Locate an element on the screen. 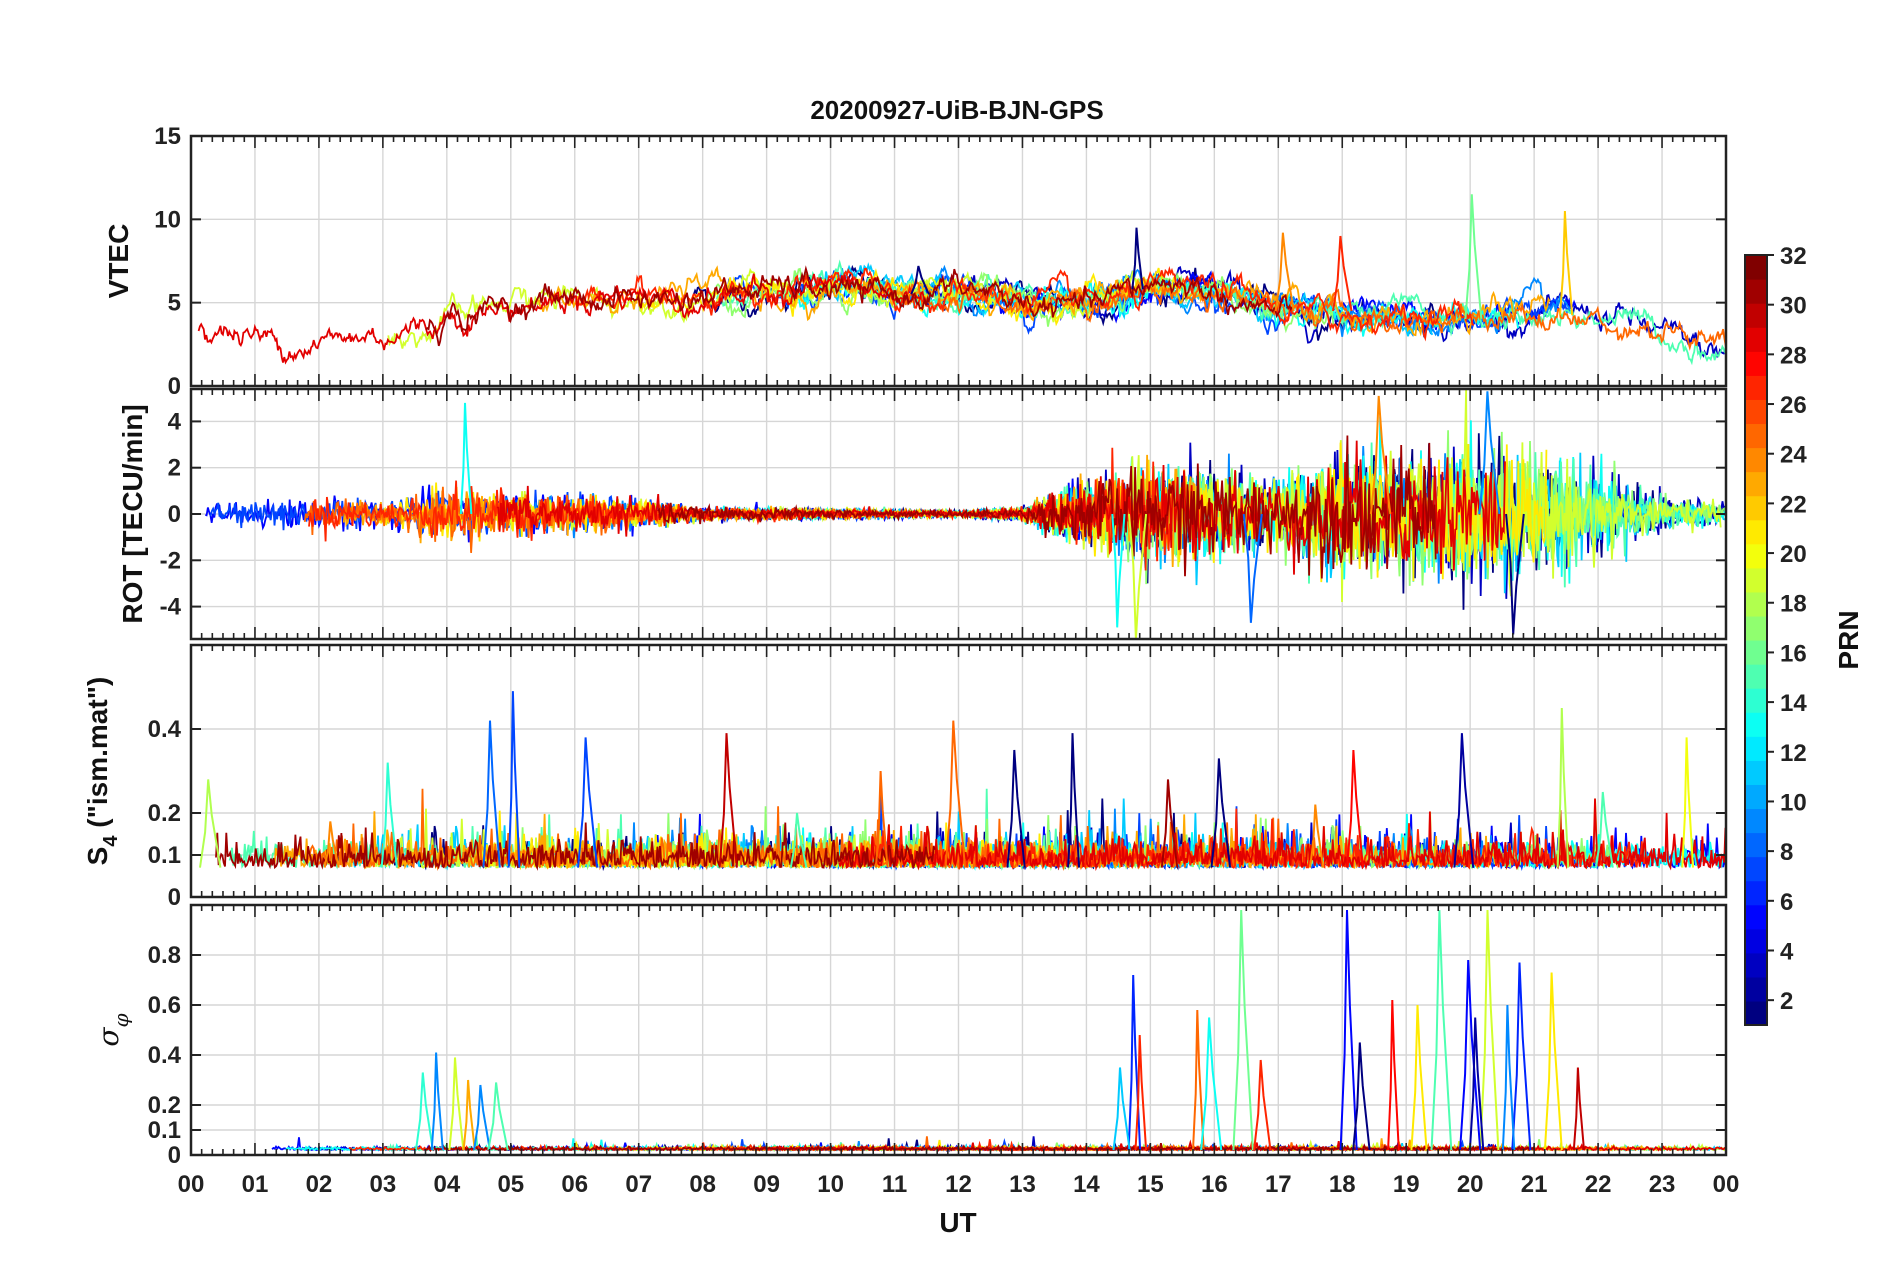 This screenshot has height=1272, width=1902. x-tick-label: 22 is located at coordinates (1598, 1184).